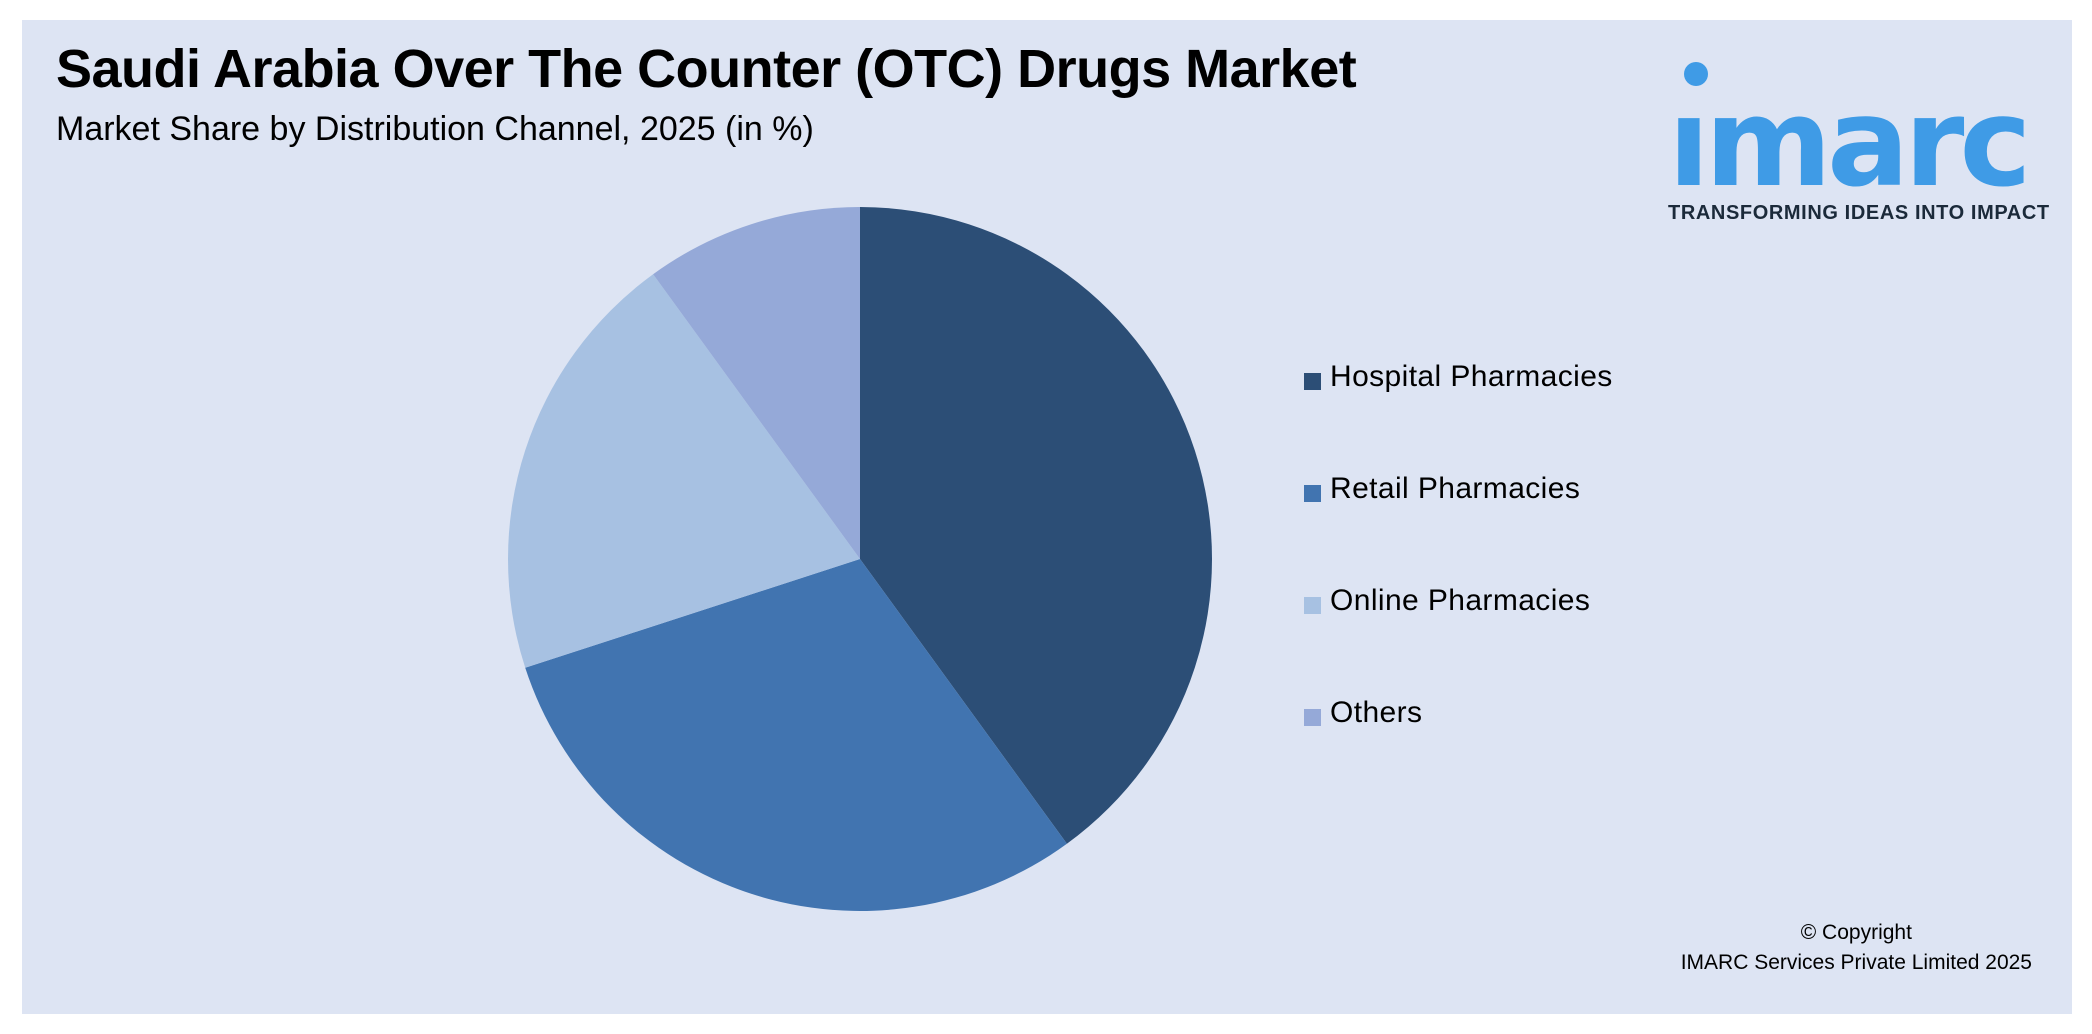  Describe the element at coordinates (1312, 605) in the screenshot. I see `legend-swatch-online-pharmacies` at that location.